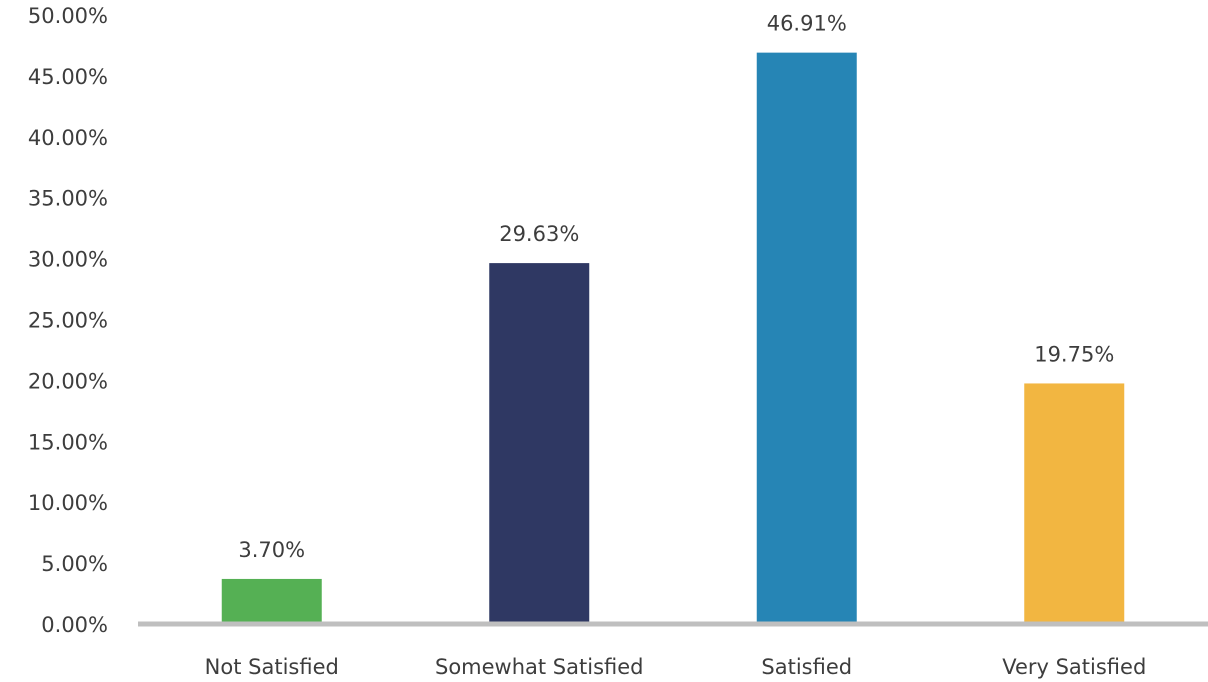 This screenshot has height=682, width=1208. What do you see at coordinates (68, 442) in the screenshot?
I see `y-tick-label: 15.00%` at bounding box center [68, 442].